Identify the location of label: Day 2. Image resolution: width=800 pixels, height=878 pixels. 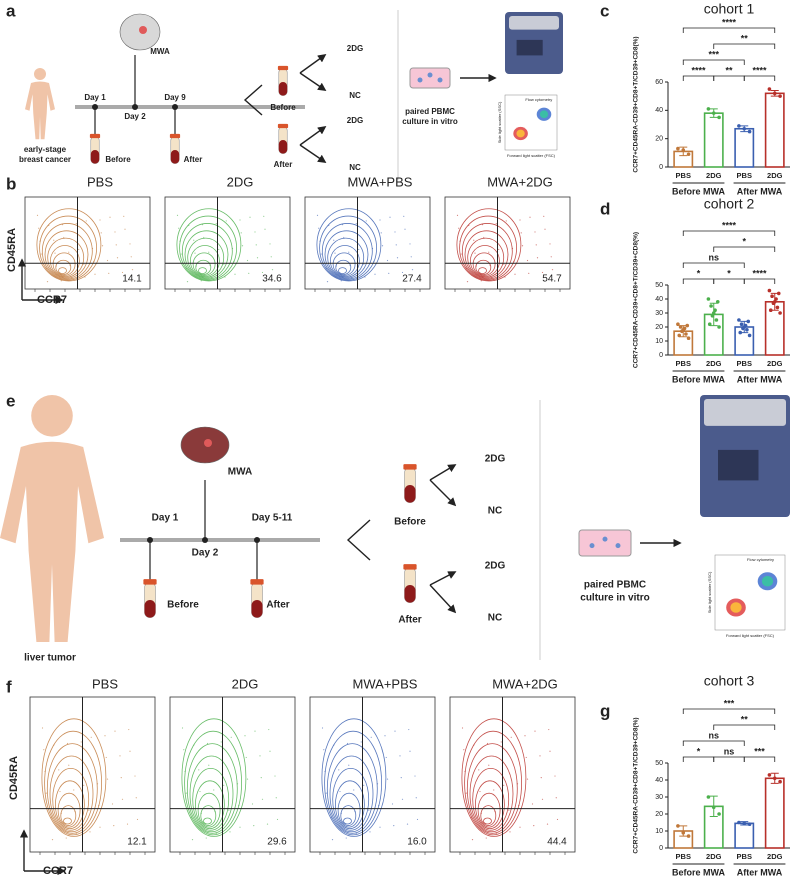
(135, 116).